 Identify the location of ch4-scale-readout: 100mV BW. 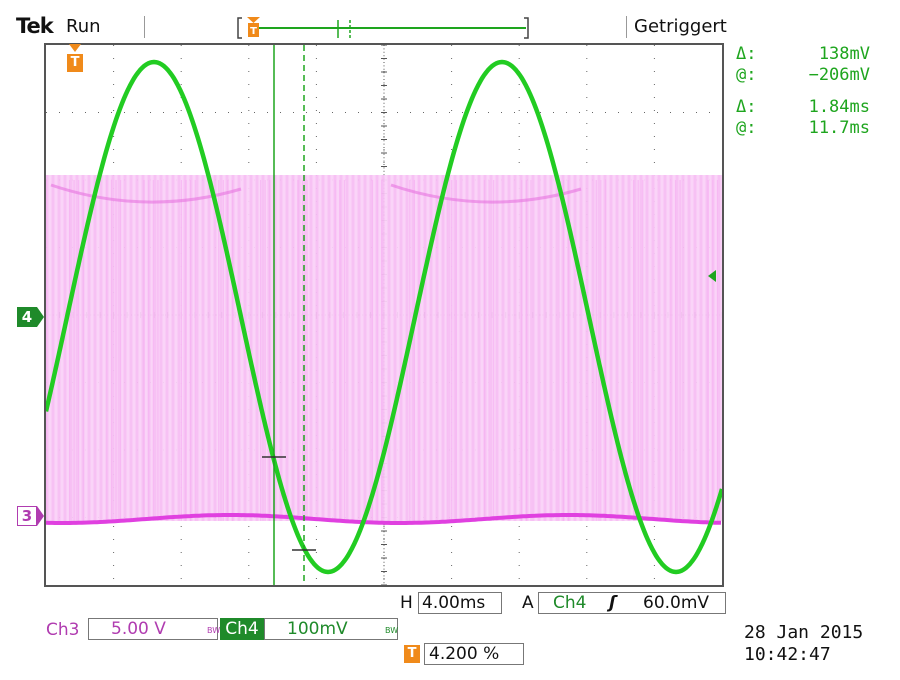
(331, 629).